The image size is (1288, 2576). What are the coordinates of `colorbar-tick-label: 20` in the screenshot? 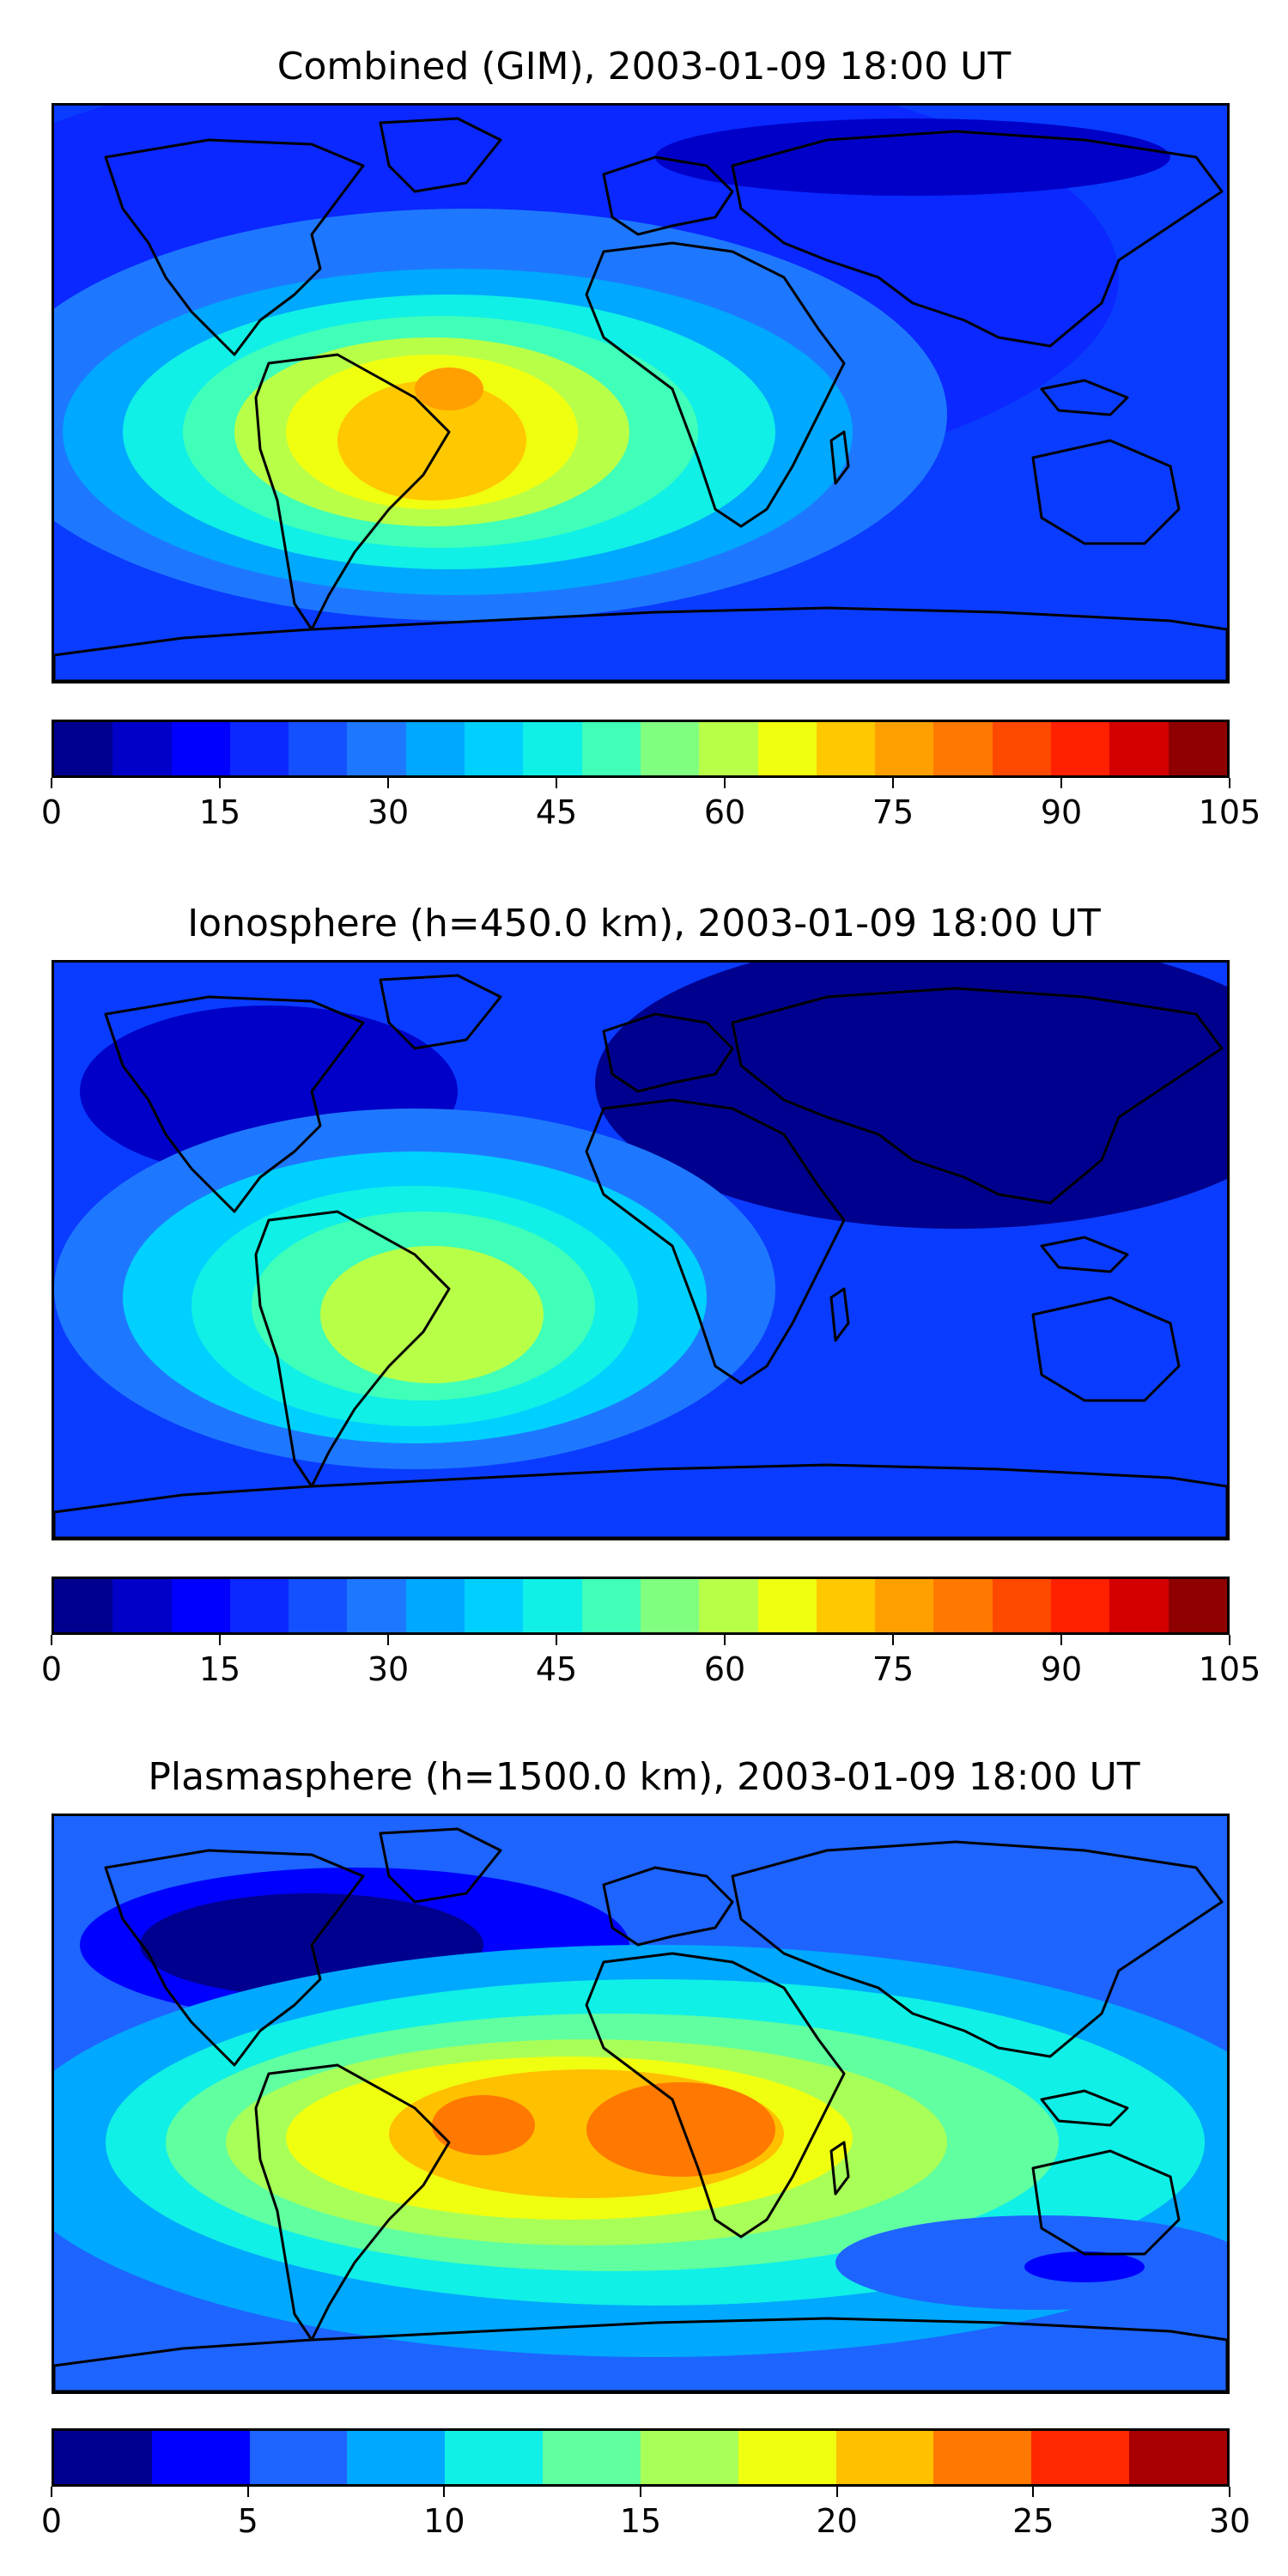 It's located at (837, 2521).